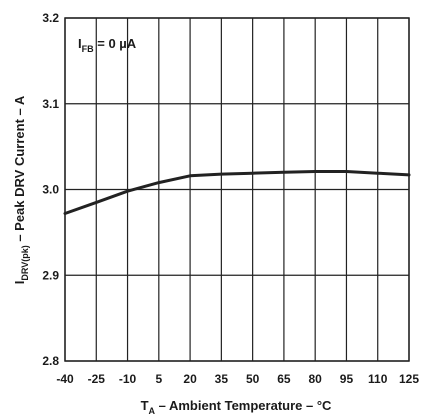 The width and height of the screenshot is (427, 420). Describe the element at coordinates (158, 379) in the screenshot. I see `x-tick-label: 5` at that location.